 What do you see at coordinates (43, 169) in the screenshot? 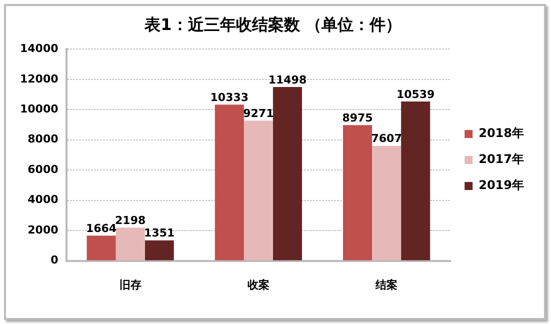
I see `y-tick-label: 6000` at bounding box center [43, 169].